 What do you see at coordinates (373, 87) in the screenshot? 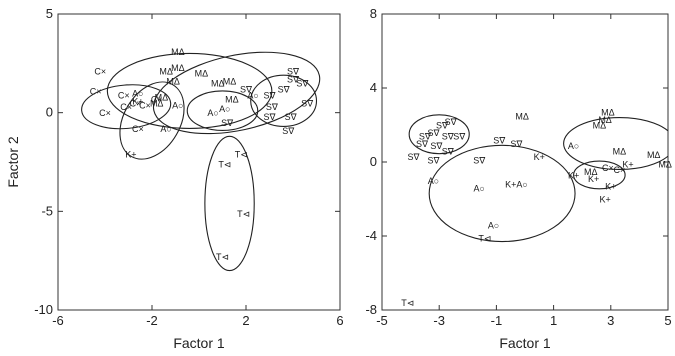
I see `right-y-tick-label: 4` at bounding box center [373, 87].